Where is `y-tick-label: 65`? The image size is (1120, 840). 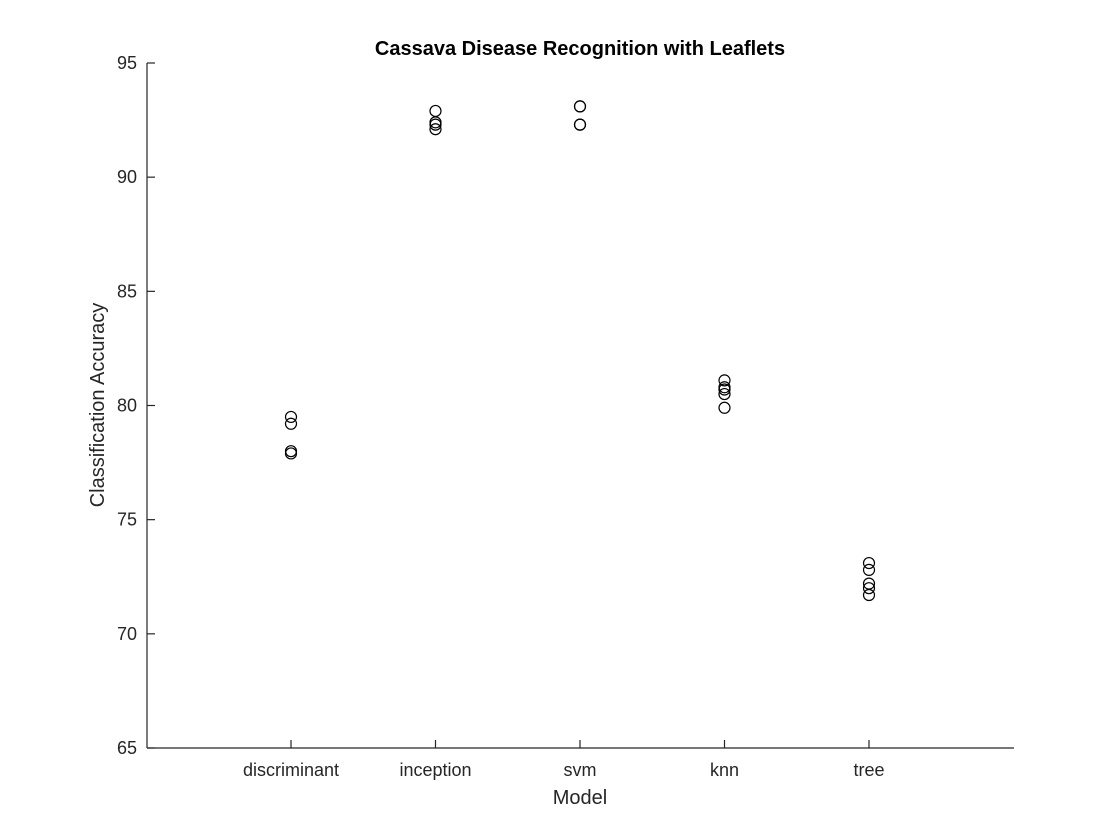
y-tick-label: 65 is located at coordinates (127, 748).